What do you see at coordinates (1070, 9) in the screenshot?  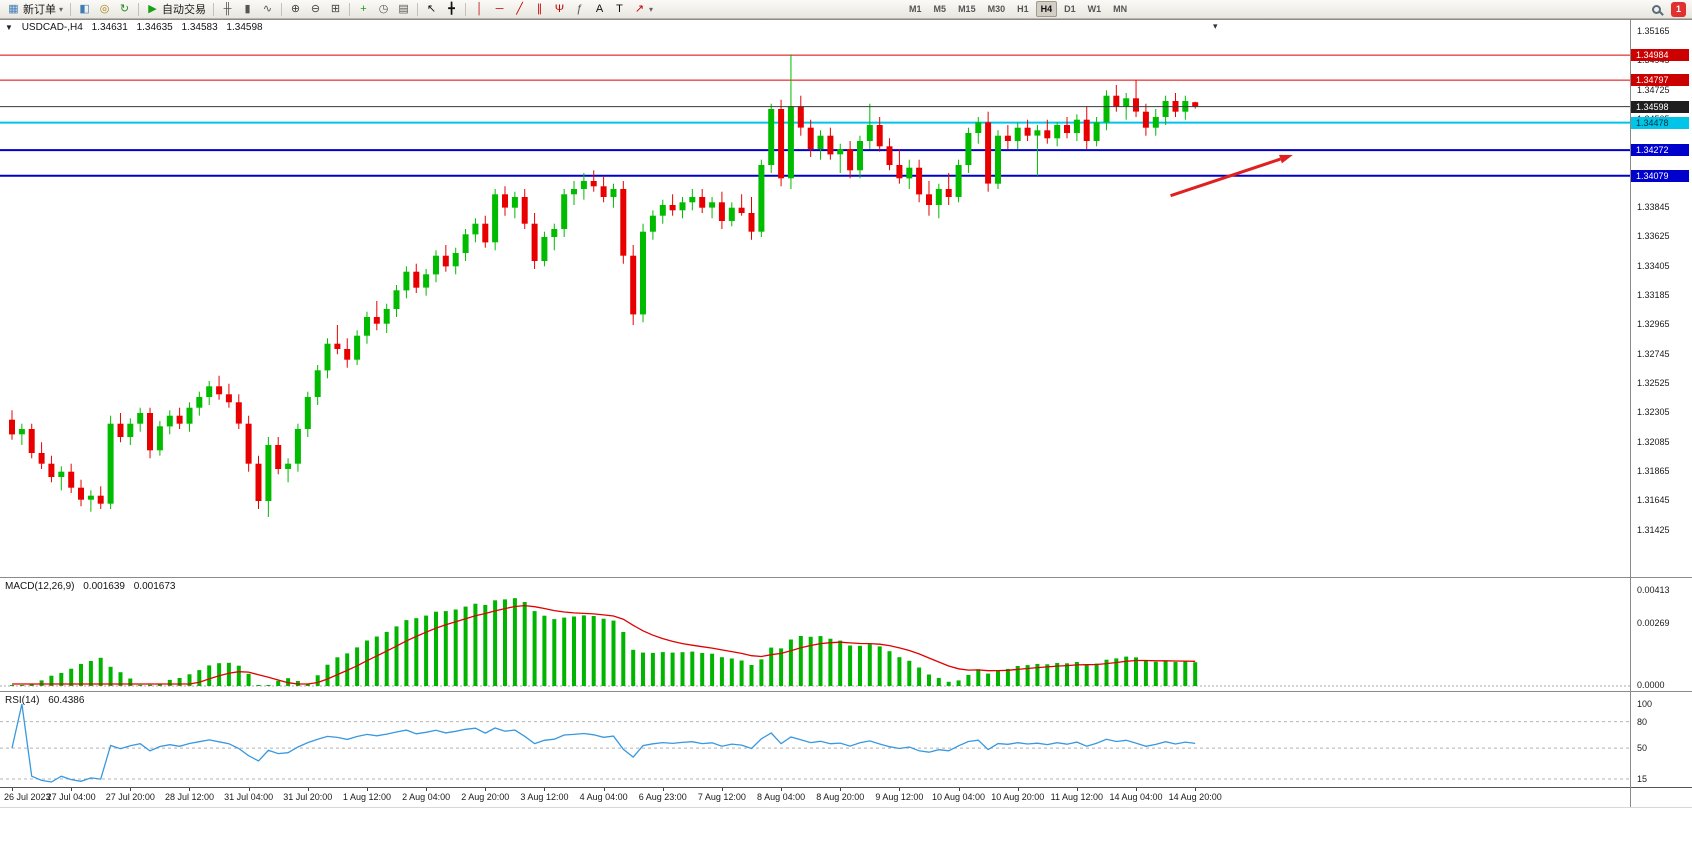 I see `tf-button-D1: D1` at bounding box center [1070, 9].